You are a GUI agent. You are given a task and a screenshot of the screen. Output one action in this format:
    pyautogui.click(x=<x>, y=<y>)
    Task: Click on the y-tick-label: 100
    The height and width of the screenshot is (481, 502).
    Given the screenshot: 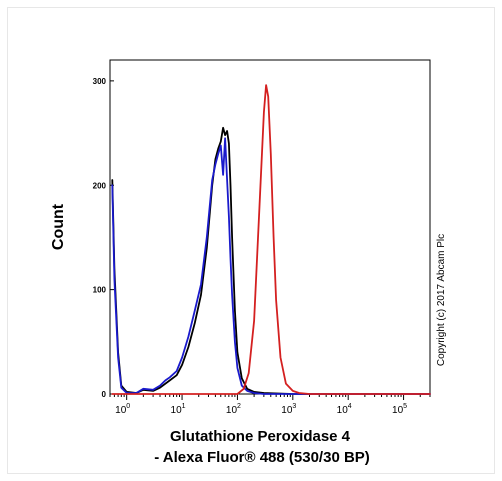 What is the action you would take?
    pyautogui.click(x=100, y=290)
    